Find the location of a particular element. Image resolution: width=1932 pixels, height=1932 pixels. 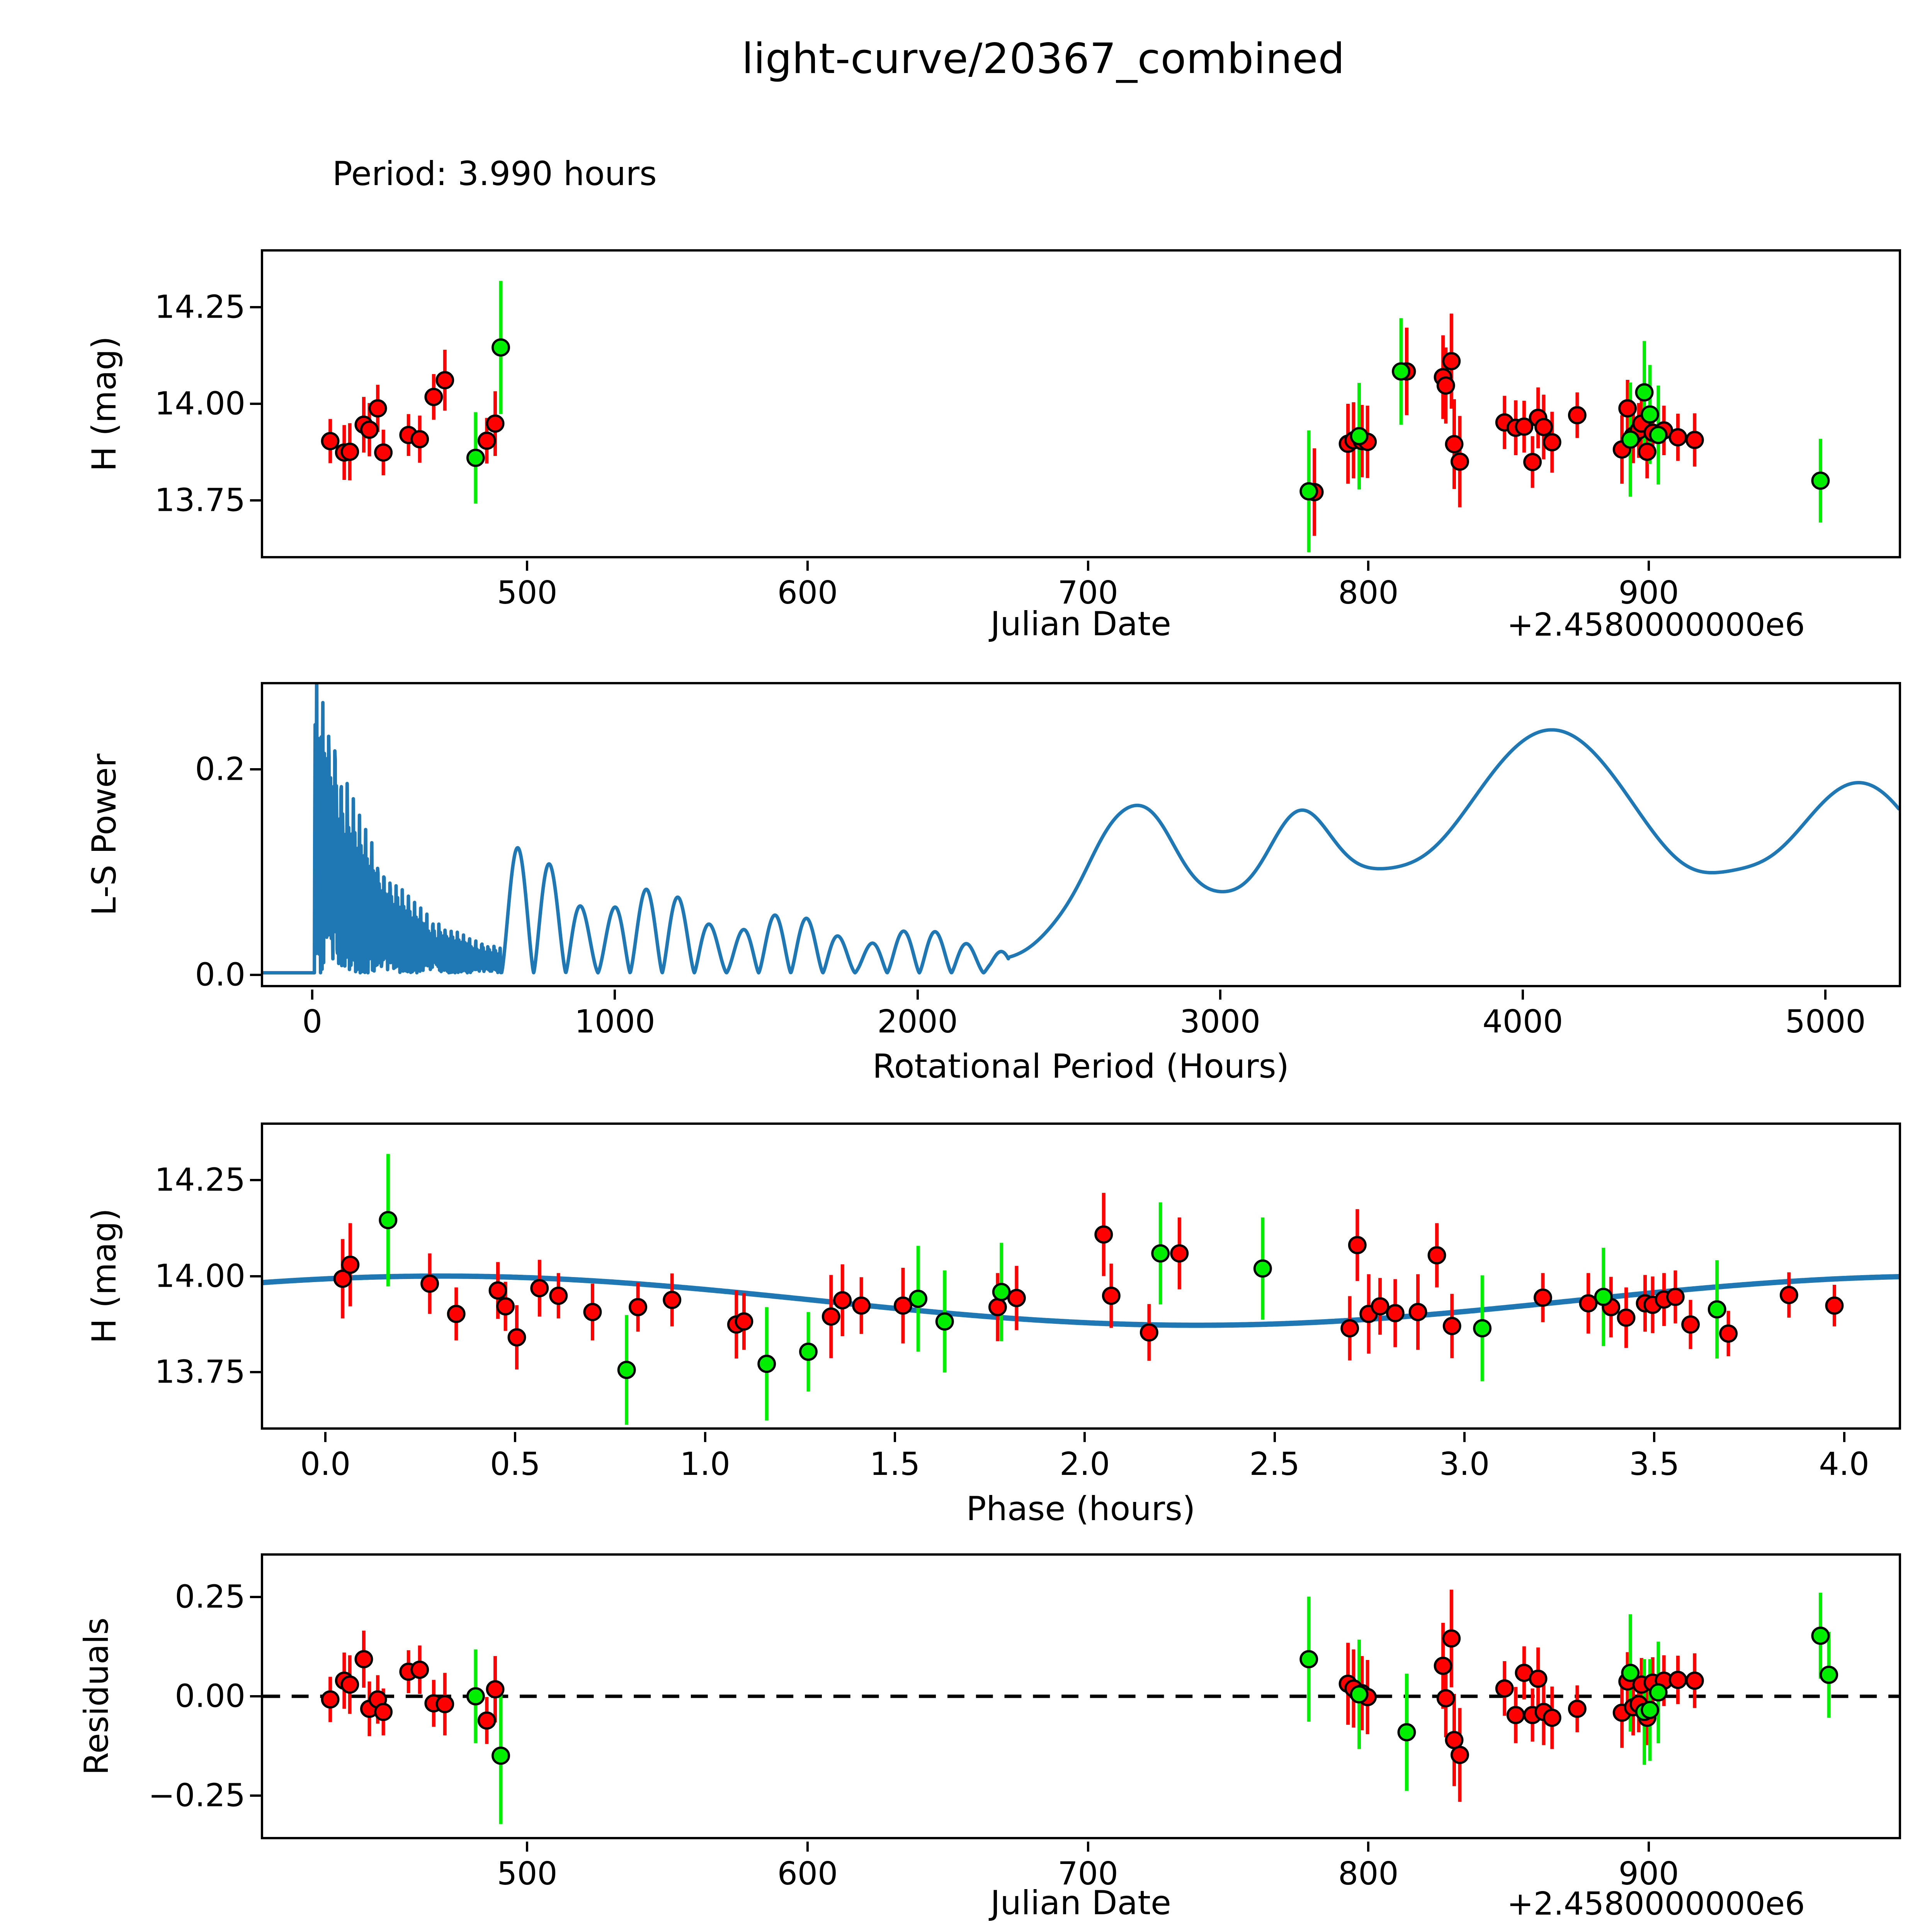

lightcurve-plot-area is located at coordinates (1081, 404).